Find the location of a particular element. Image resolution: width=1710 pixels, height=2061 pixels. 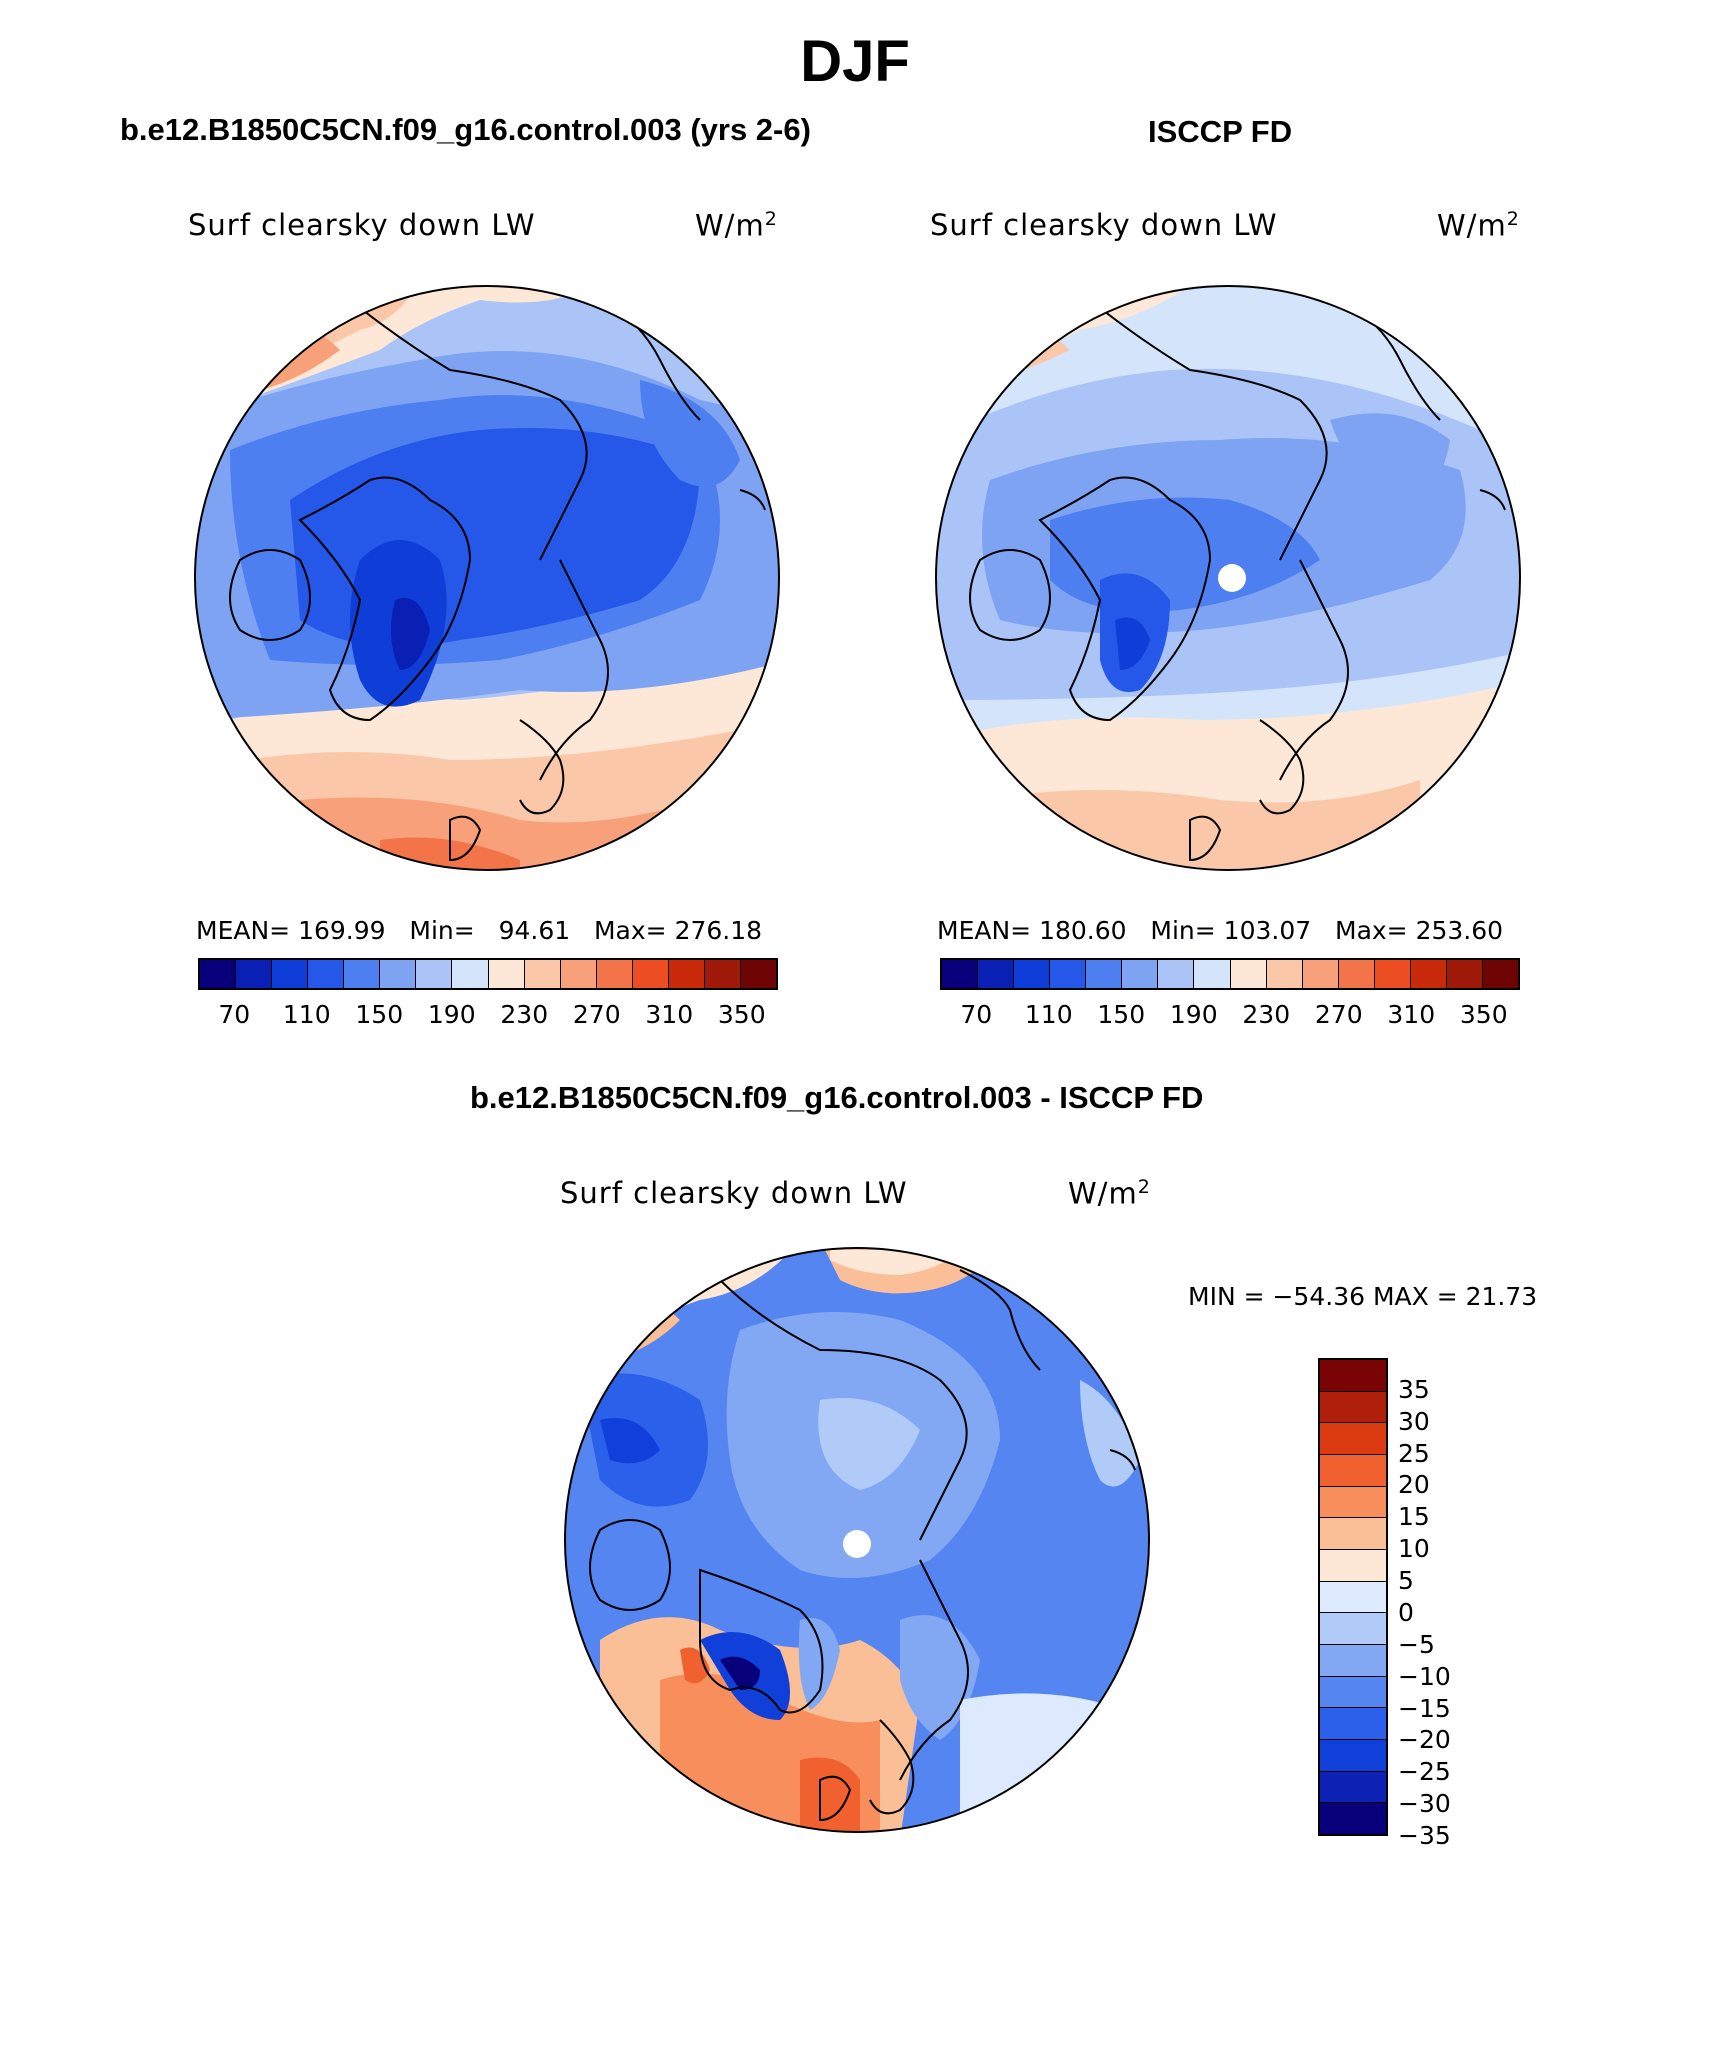

colorbar-left-labels: 70 110 150 190 230 270 310 350 is located at coordinates (488, 1015).